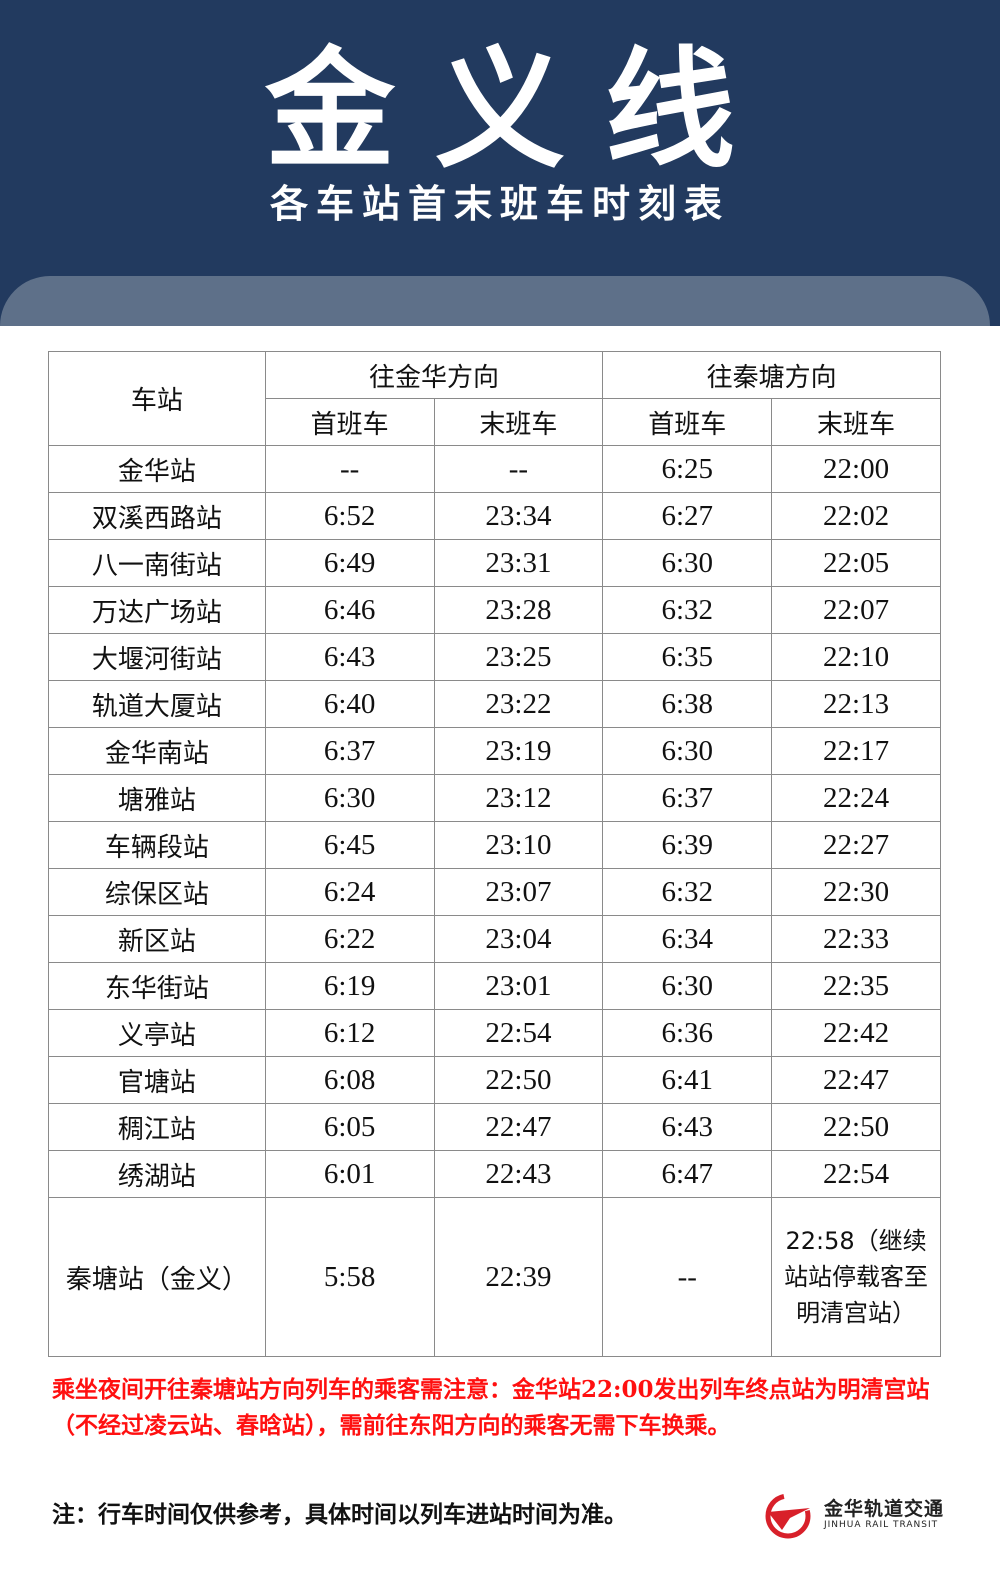 This screenshot has height=1585, width=1000. What do you see at coordinates (881, 1525) in the screenshot?
I see `logo-english: JINHUA RAIL TRANSIT` at bounding box center [881, 1525].